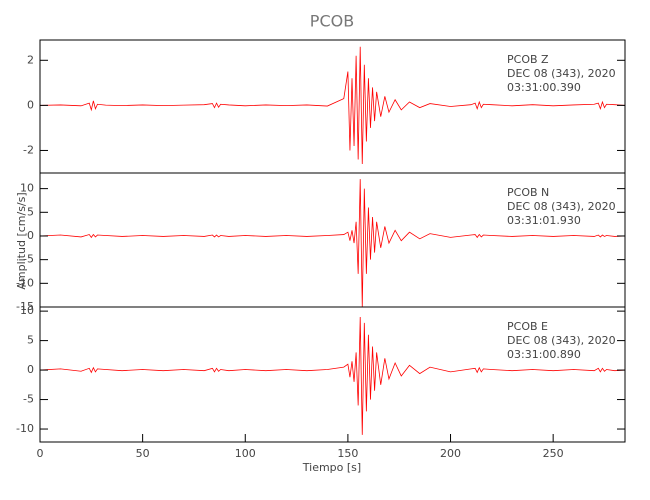 This screenshot has height=500, width=650. I want to click on x-axis-label: Tiempo [s], so click(331, 467).